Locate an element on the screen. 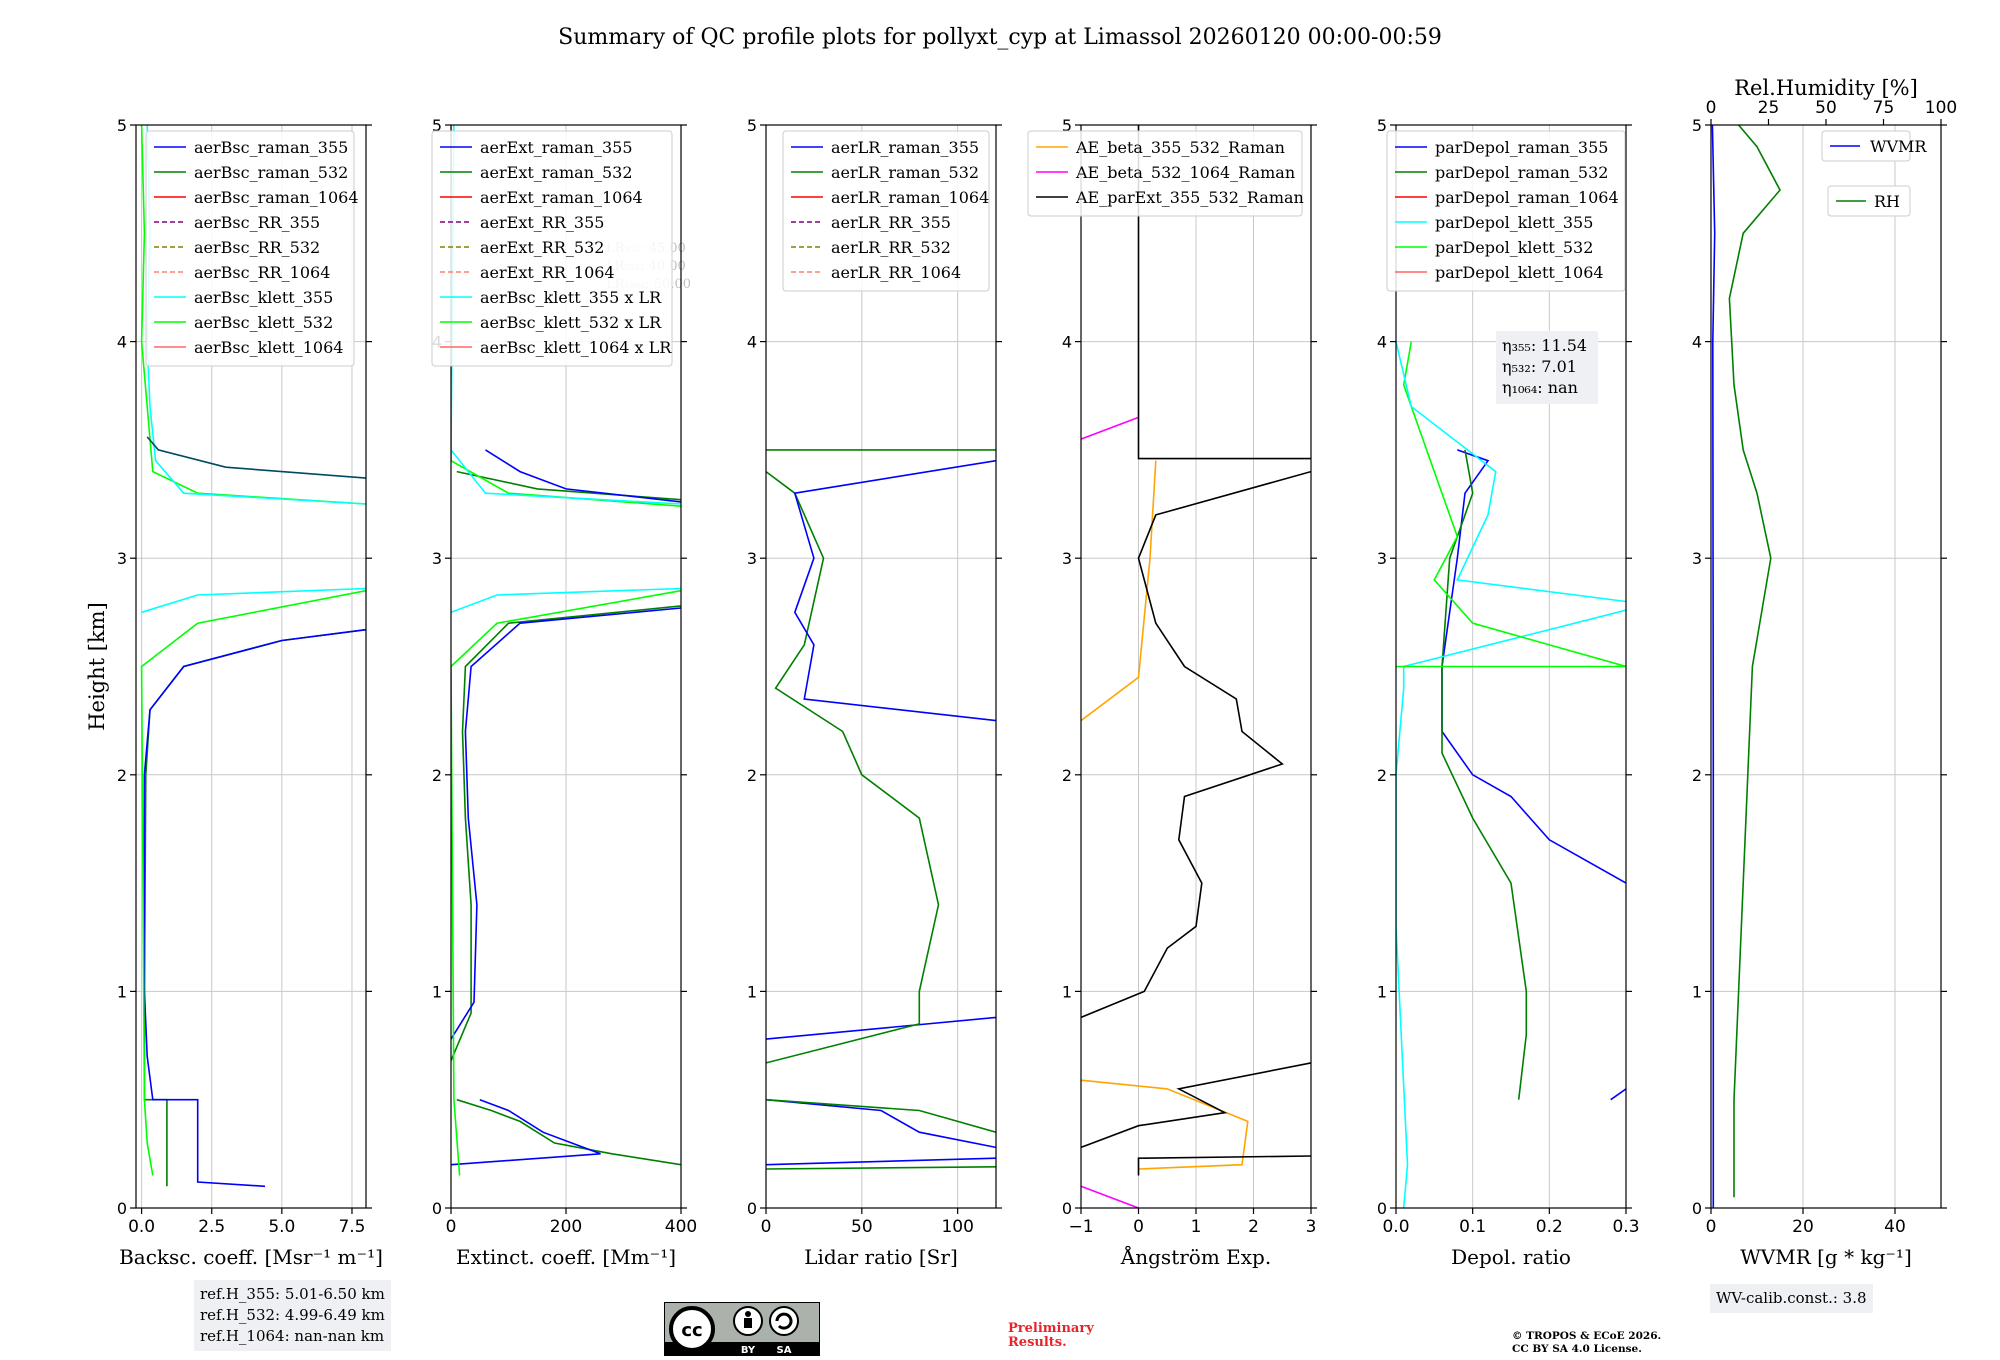  sa-icon is located at coordinates (784, 1321).